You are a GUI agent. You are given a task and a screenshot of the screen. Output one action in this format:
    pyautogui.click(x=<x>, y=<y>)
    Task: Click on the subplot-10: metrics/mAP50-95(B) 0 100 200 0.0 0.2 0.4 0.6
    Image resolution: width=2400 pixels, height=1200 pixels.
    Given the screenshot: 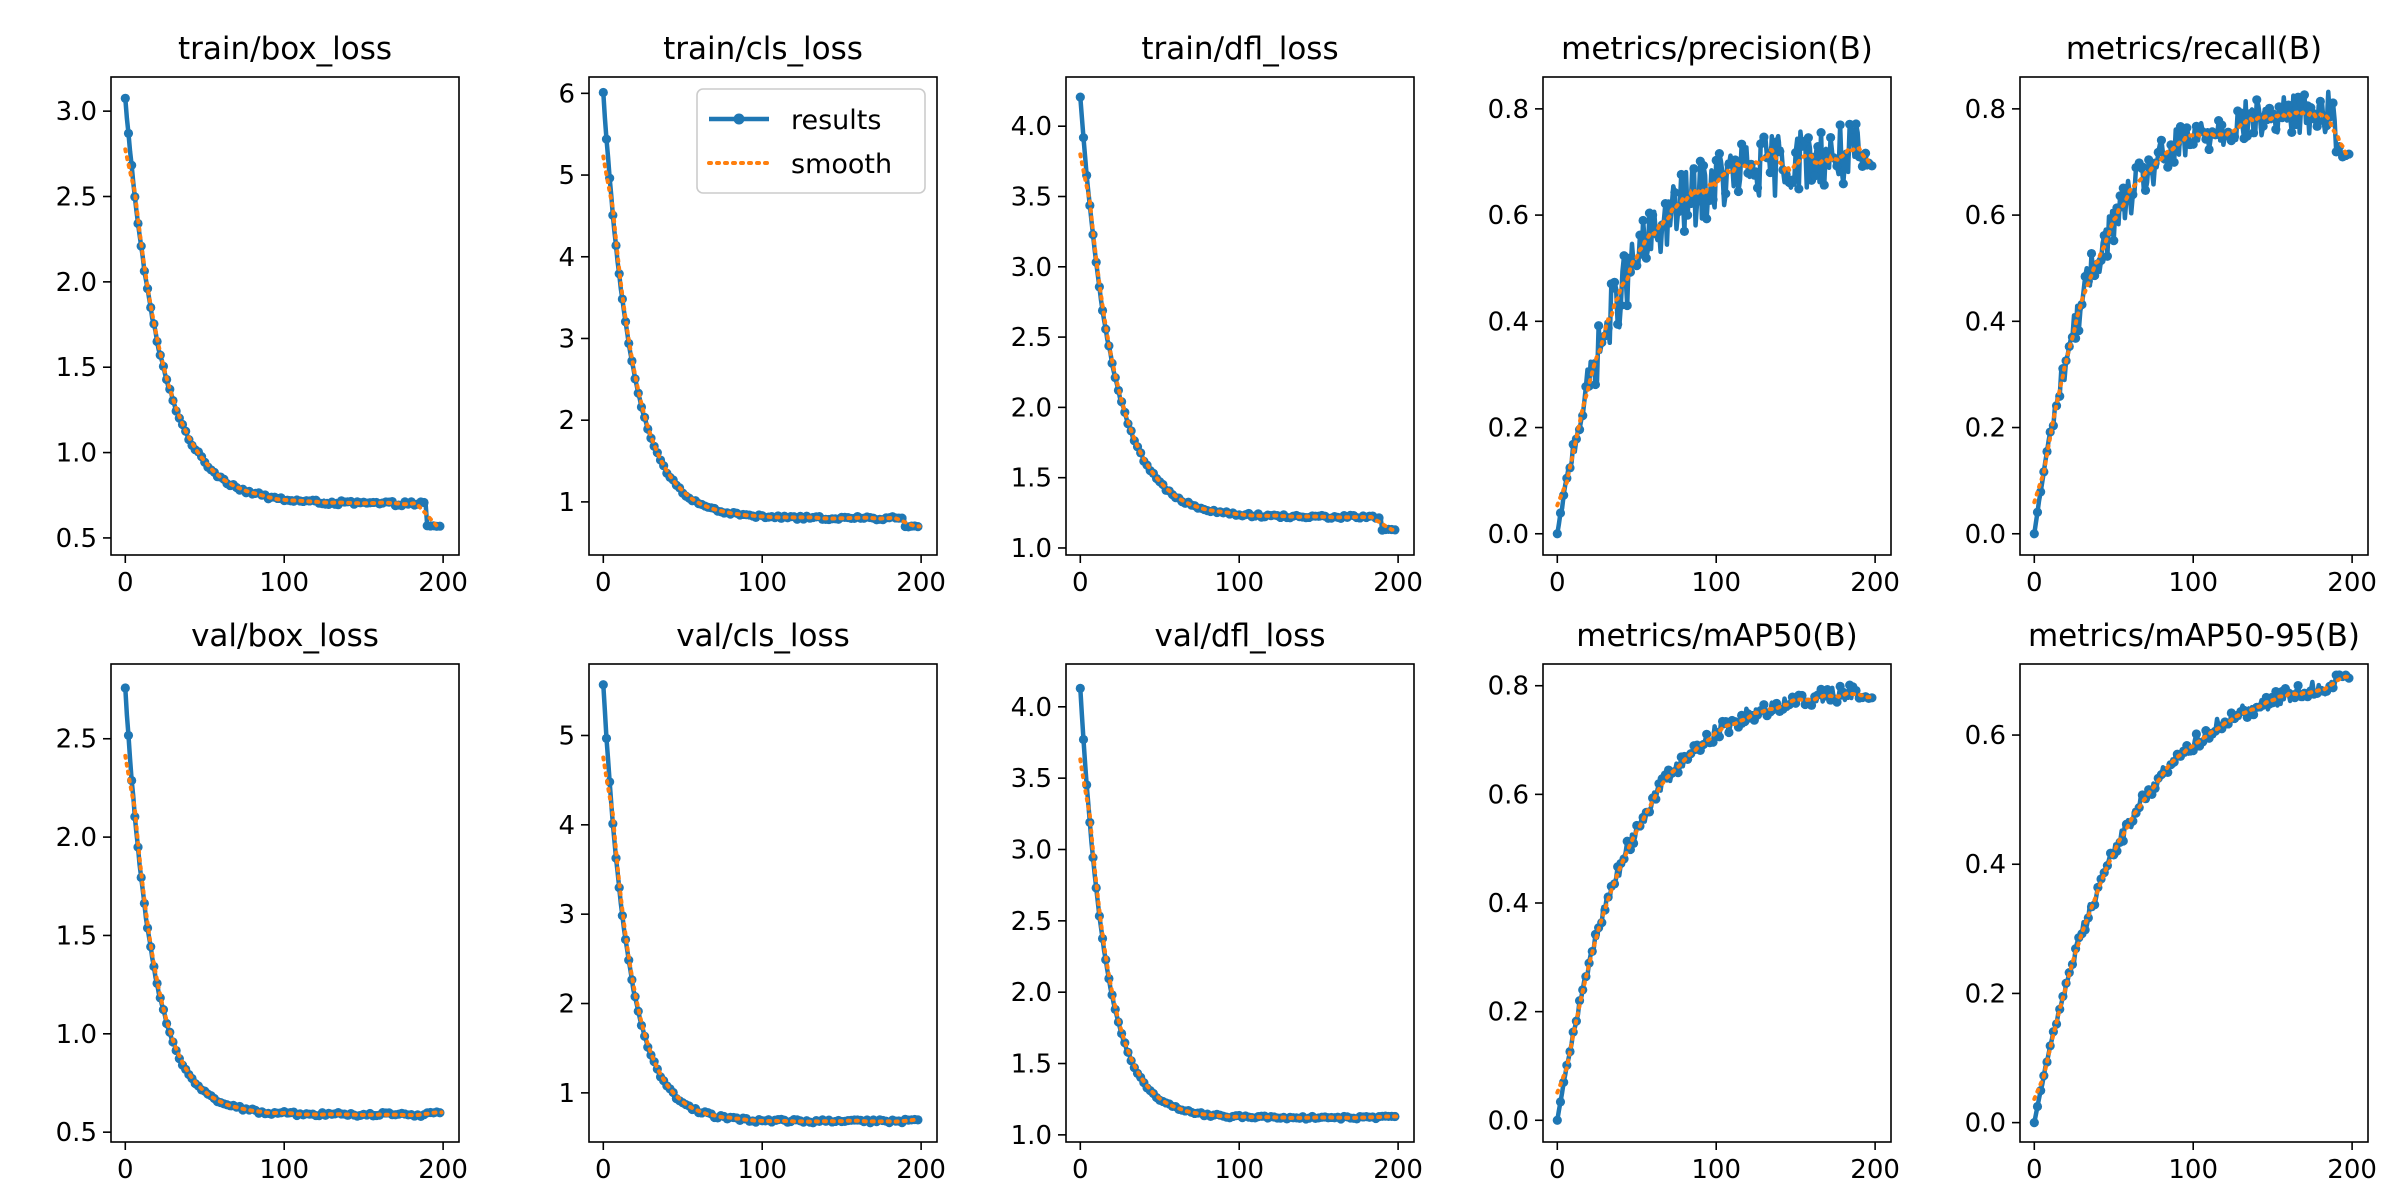 What is the action you would take?
    pyautogui.click(x=2171, y=901)
    